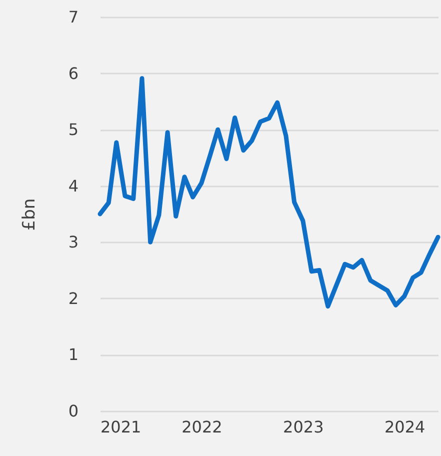  What do you see at coordinates (73, 298) in the screenshot?
I see `y-tick-label: 2` at bounding box center [73, 298].